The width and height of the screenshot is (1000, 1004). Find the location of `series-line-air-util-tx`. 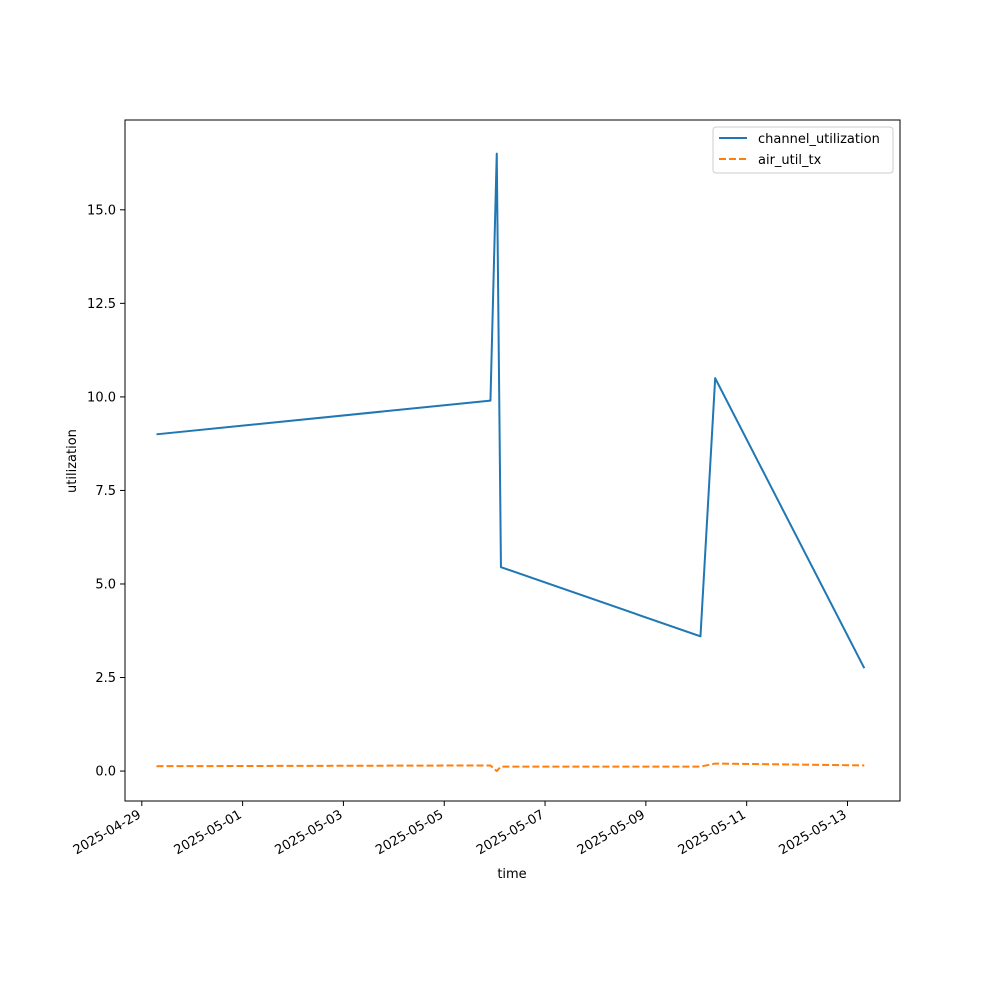

series-line-air-util-tx is located at coordinates (510, 767).